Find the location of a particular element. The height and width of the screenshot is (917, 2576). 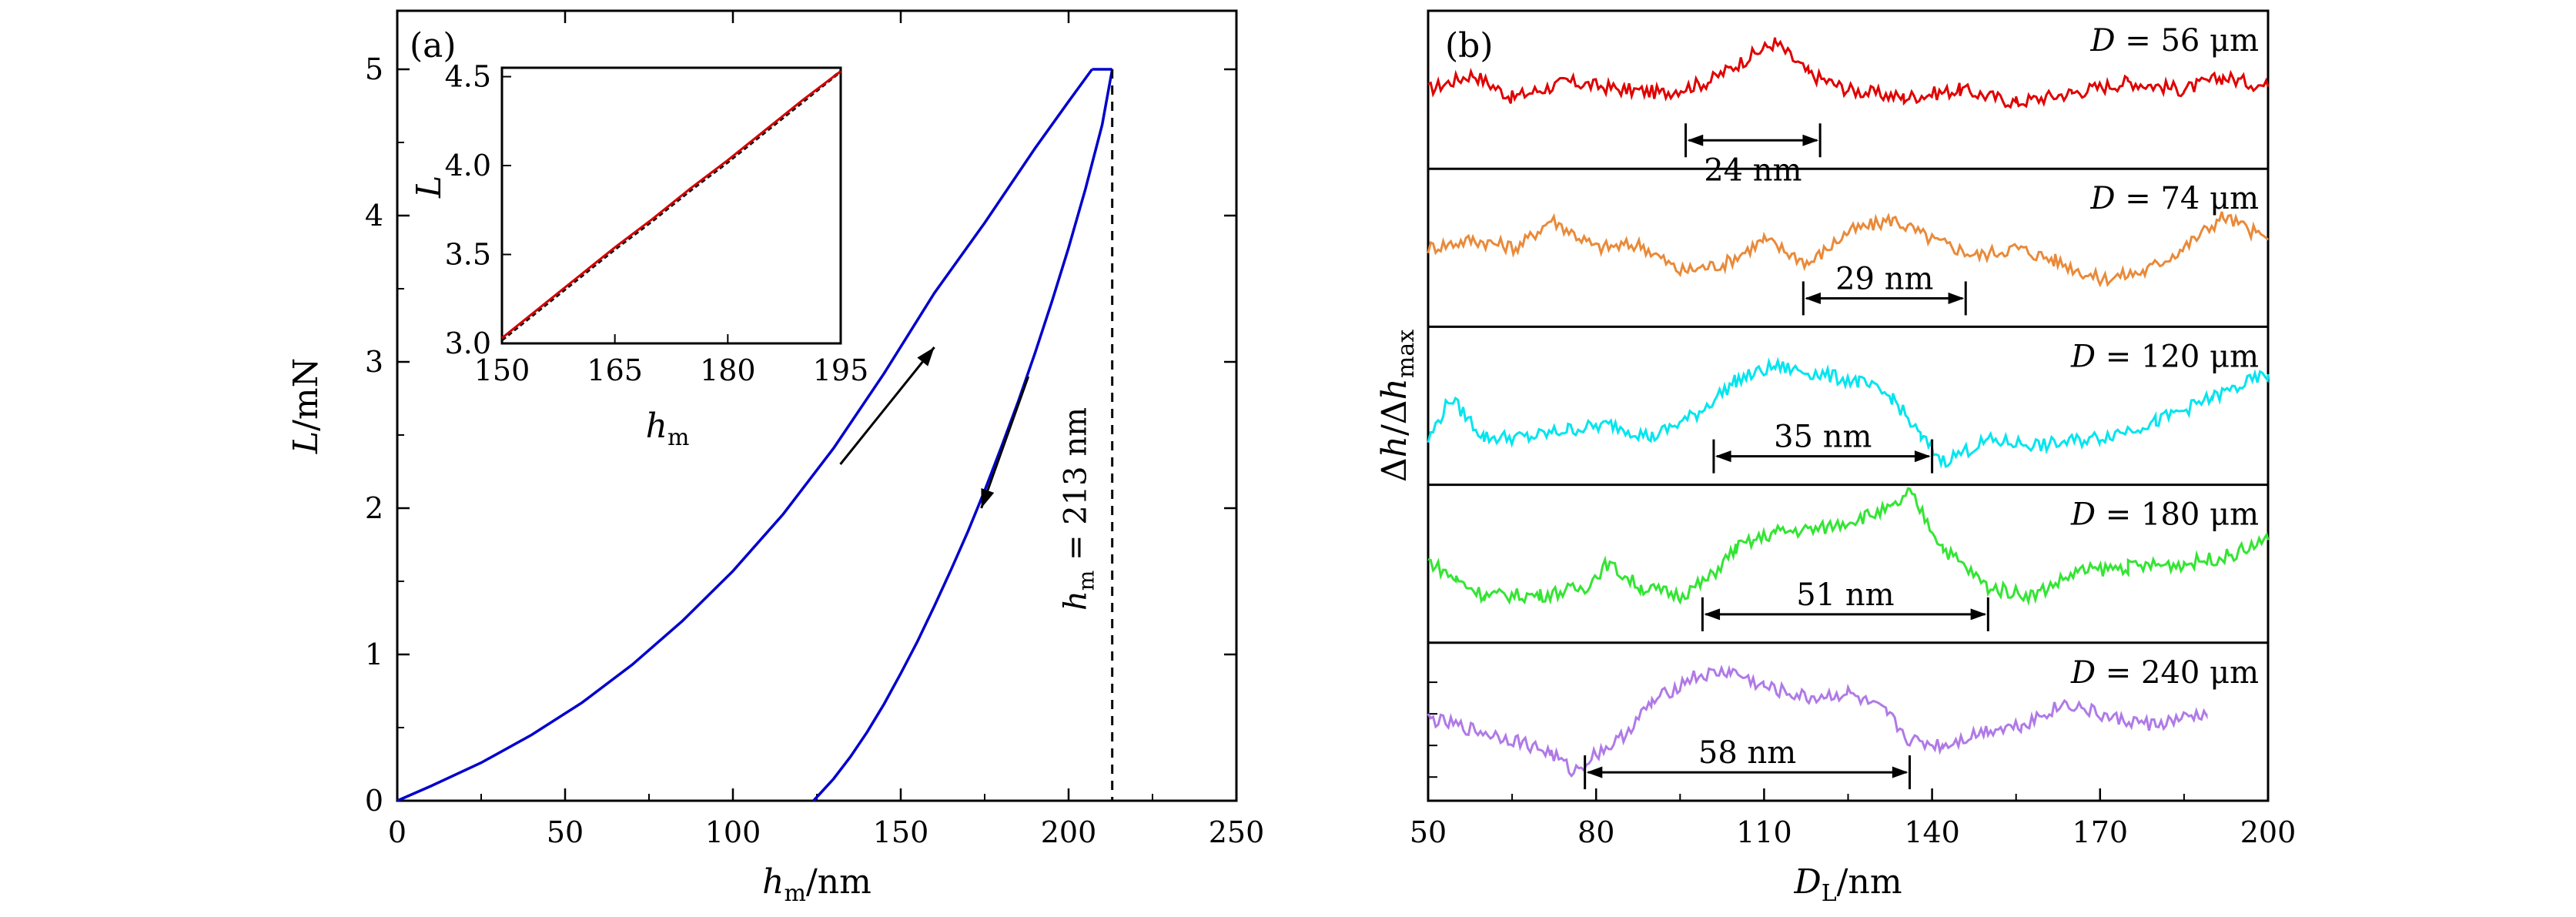

inset-x-tick-label: 165 is located at coordinates (615, 370).